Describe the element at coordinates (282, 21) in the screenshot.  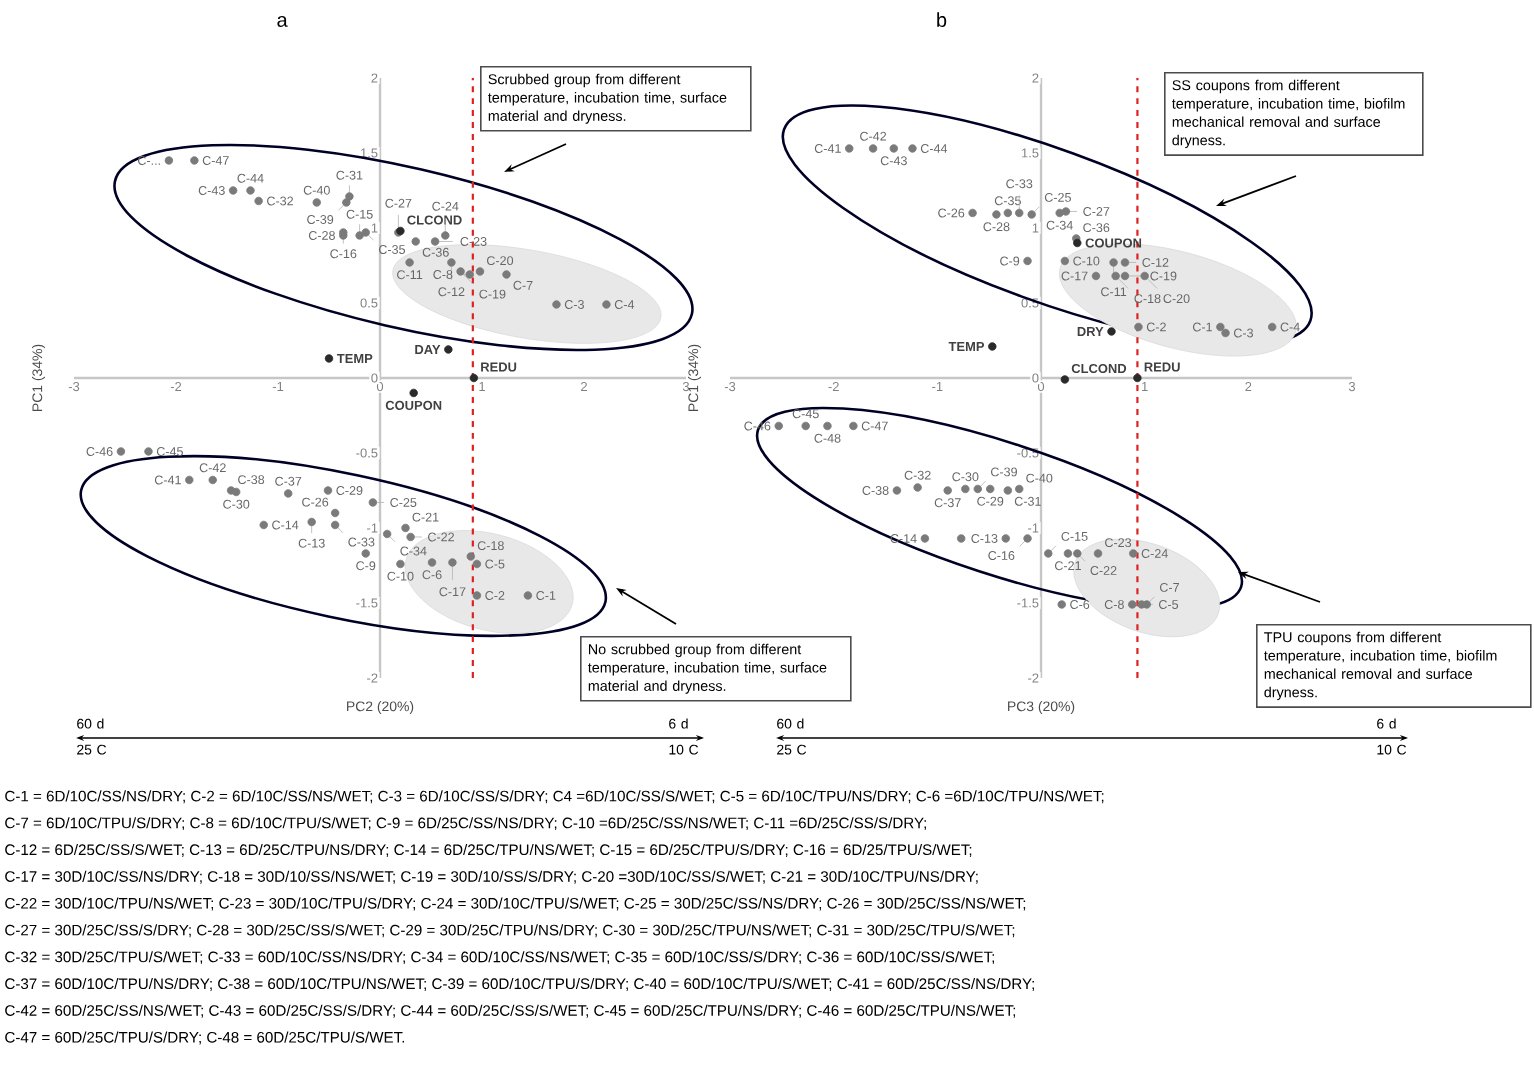
I see `chart-title: a` at that location.